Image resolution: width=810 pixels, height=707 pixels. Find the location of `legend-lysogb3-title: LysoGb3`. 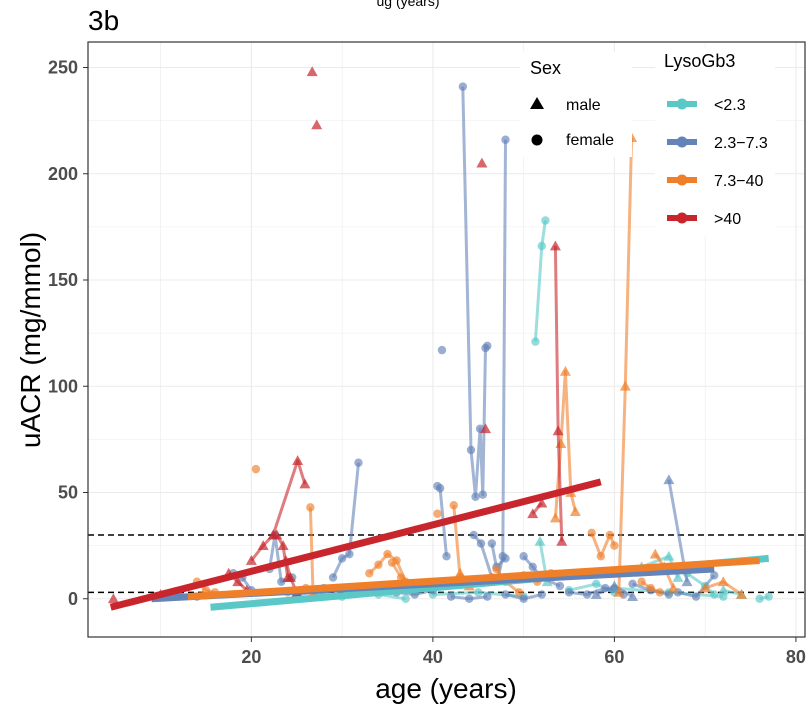

legend-lysogb3-title: LysoGb3 is located at coordinates (699, 61).